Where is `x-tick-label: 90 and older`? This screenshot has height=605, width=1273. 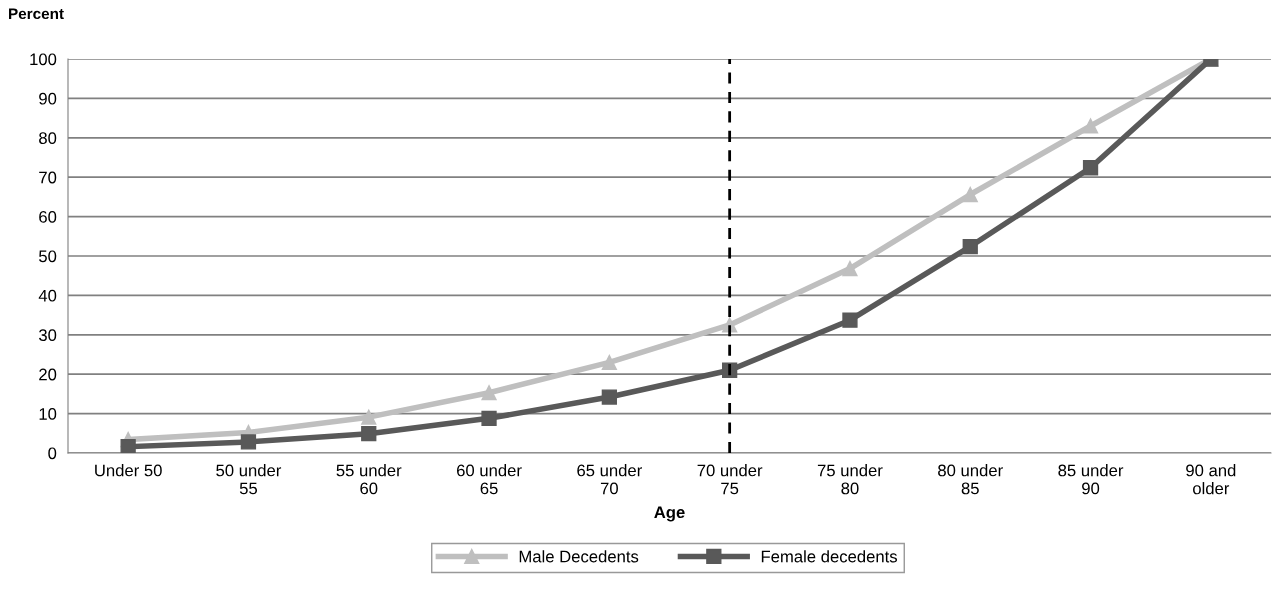 x-tick-label: 90 and older is located at coordinates (1211, 479).